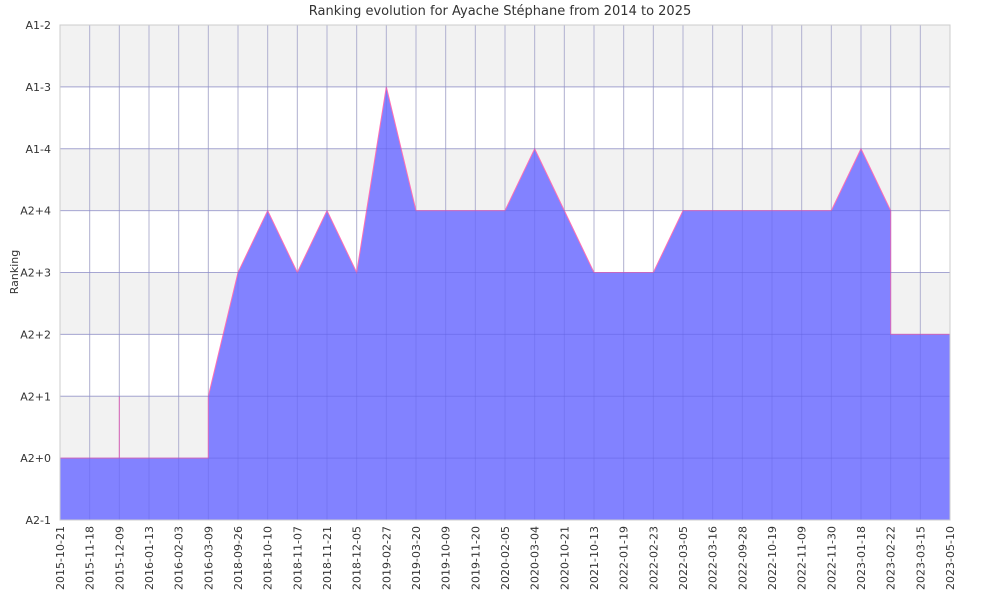 Image resolution: width=1000 pixels, height=600 pixels. Describe the element at coordinates (90, 558) in the screenshot. I see `x-tick-label: 2015-11-18` at that location.